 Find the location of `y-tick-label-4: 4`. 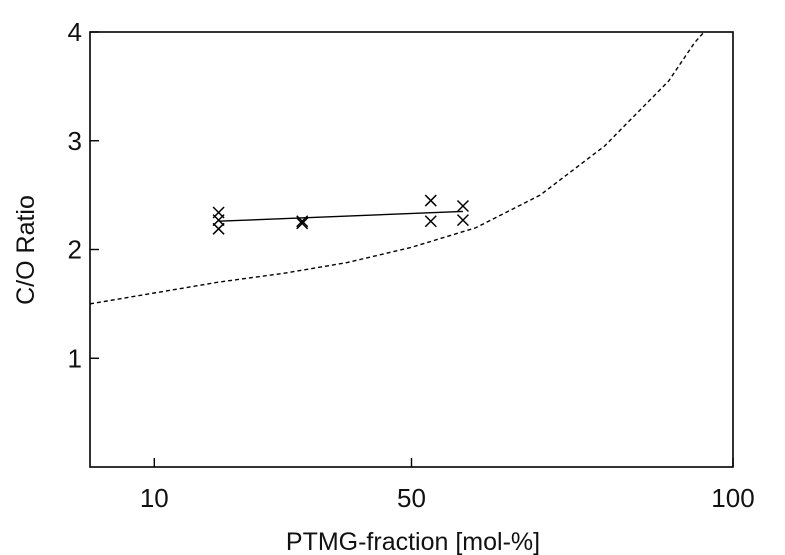

y-tick-label-4: 4 is located at coordinates (75, 32).